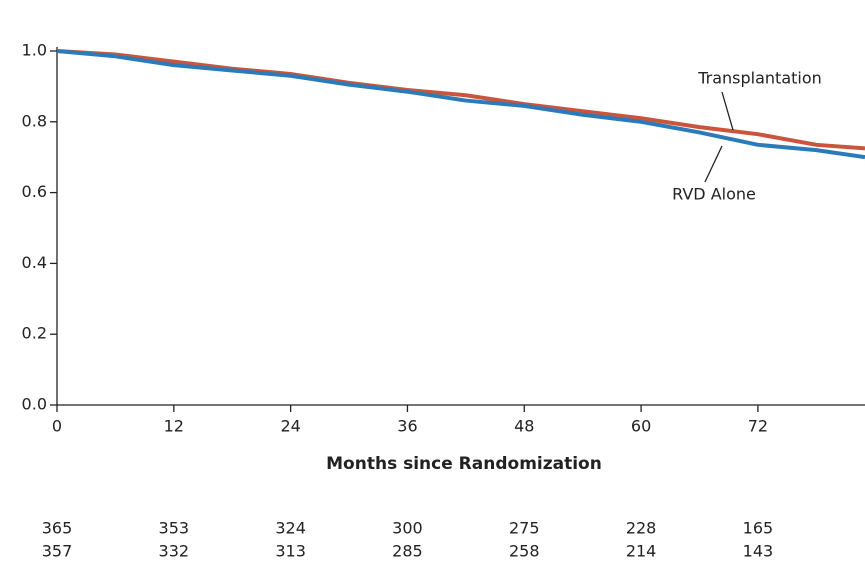 This screenshot has width=865, height=565. What do you see at coordinates (407, 426) in the screenshot?
I see `x-tick-label: 36` at bounding box center [407, 426].